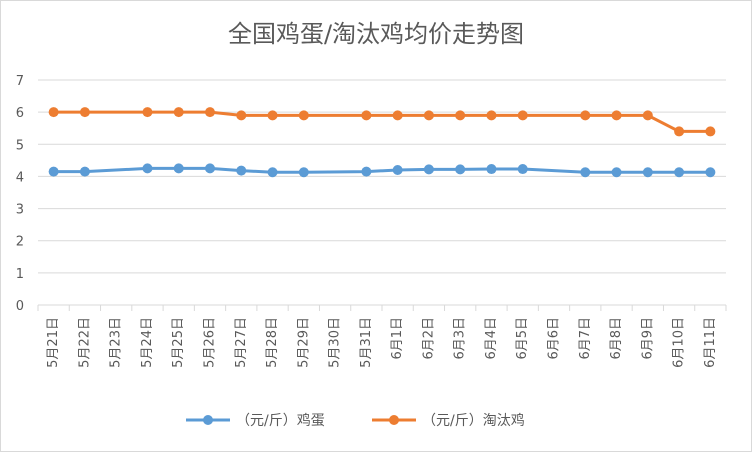 The width and height of the screenshot is (752, 452). Describe the element at coordinates (20, 194) in the screenshot. I see `y-axis: 0 1 2 3 4 5 6 7` at that location.